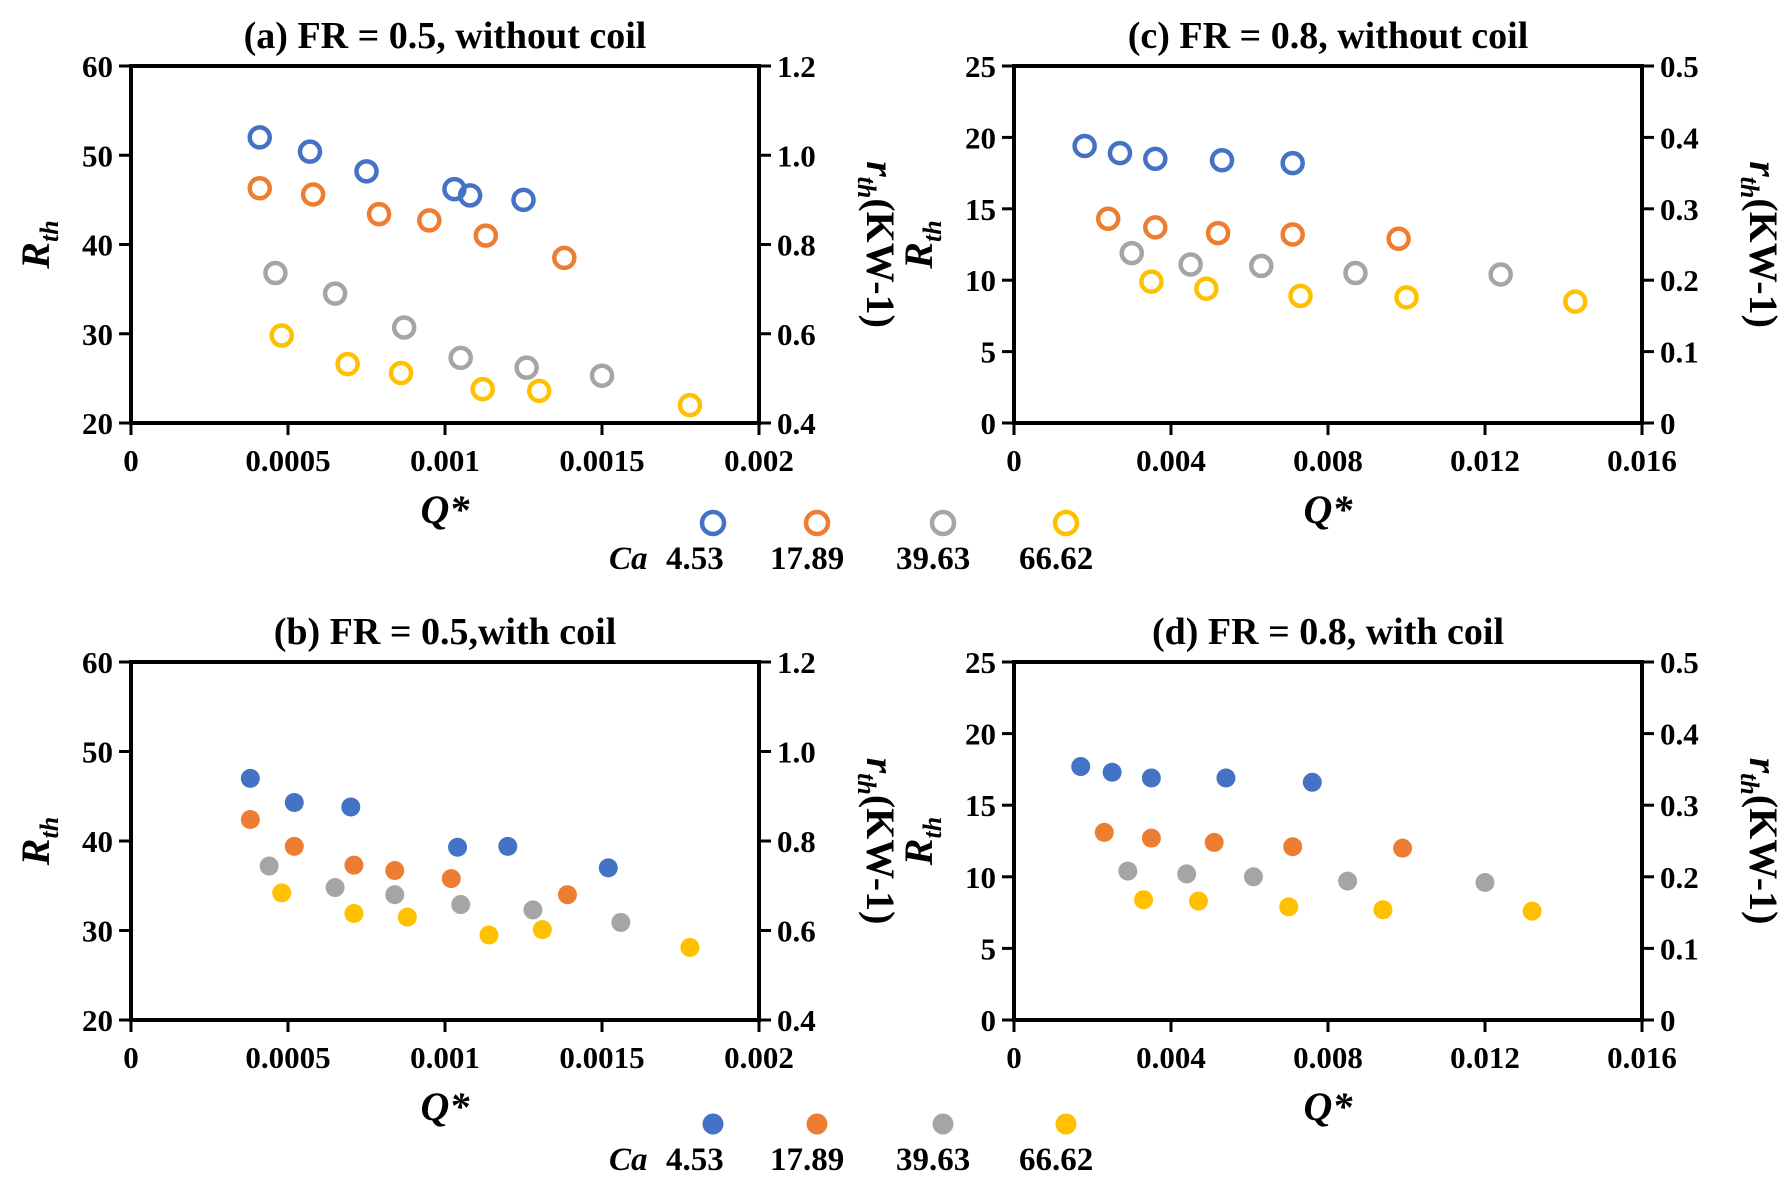 This screenshot has height=1198, width=1785. What do you see at coordinates (980, 805) in the screenshot?
I see `y-tick-label: 15` at bounding box center [980, 805].